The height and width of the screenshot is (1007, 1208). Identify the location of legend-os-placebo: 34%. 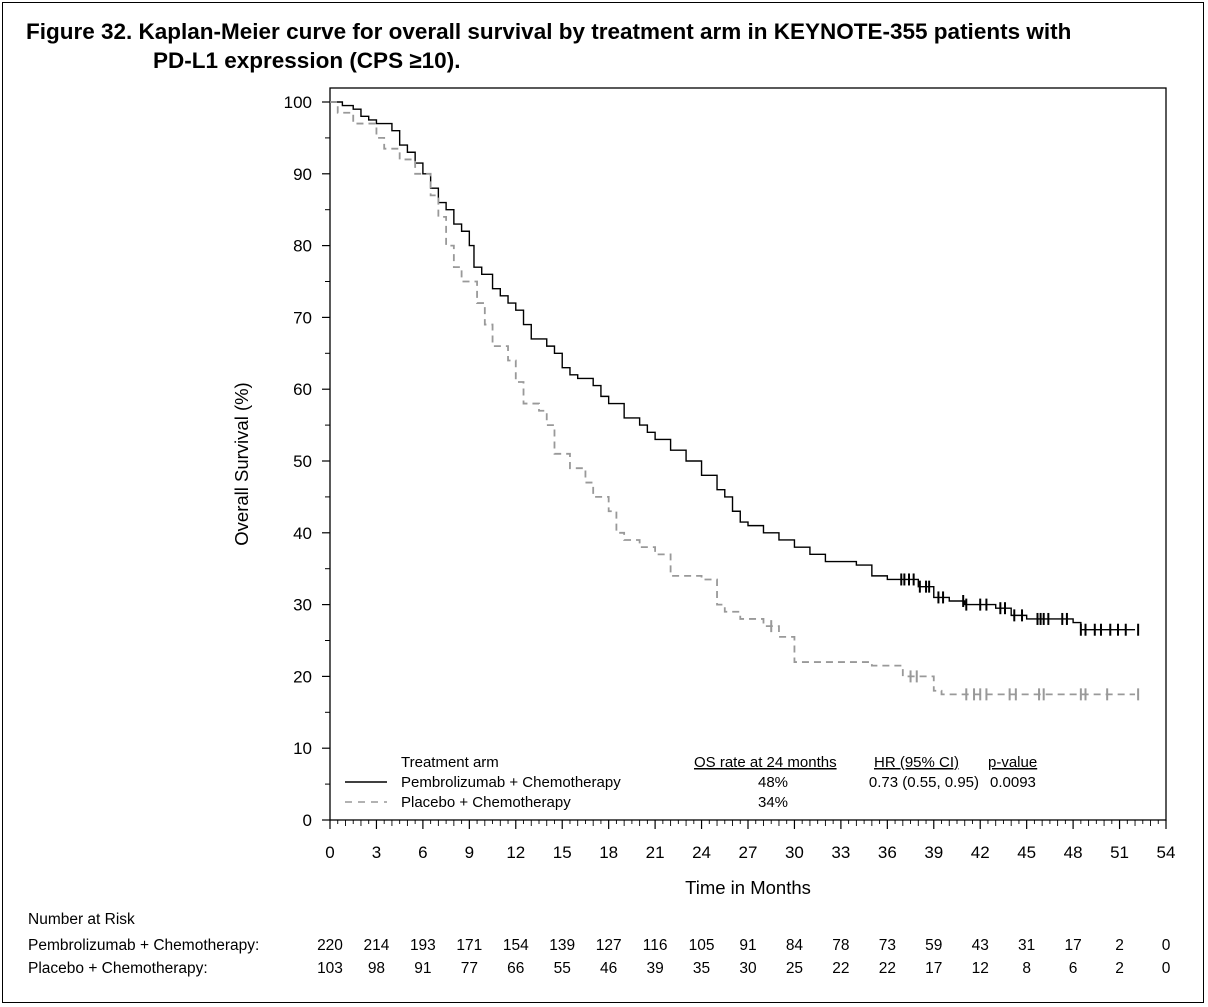
(773, 802).